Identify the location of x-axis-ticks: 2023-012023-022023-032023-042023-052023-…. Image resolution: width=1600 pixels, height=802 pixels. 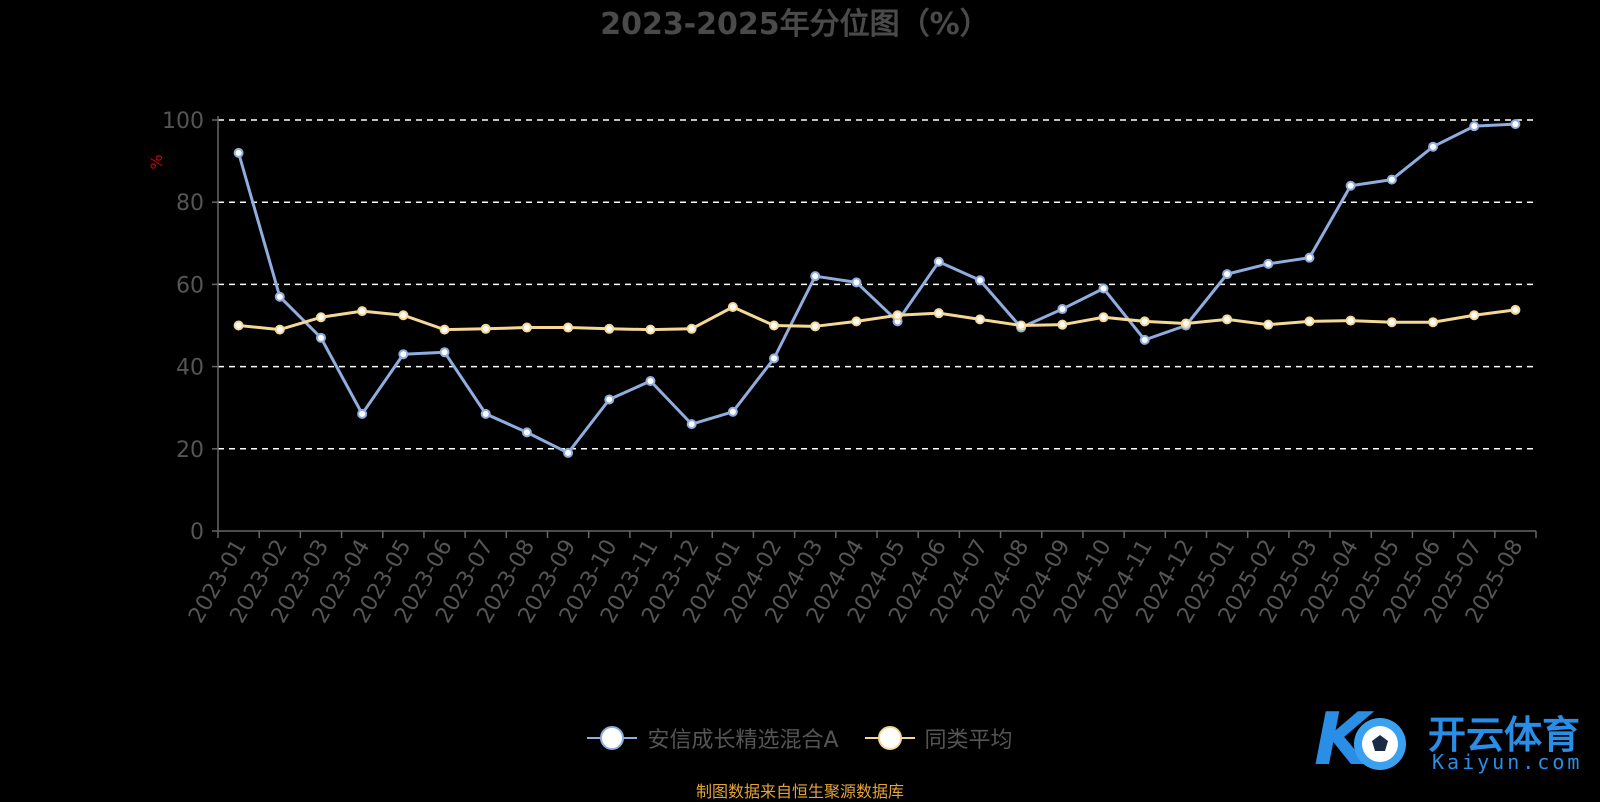
(860, 579).